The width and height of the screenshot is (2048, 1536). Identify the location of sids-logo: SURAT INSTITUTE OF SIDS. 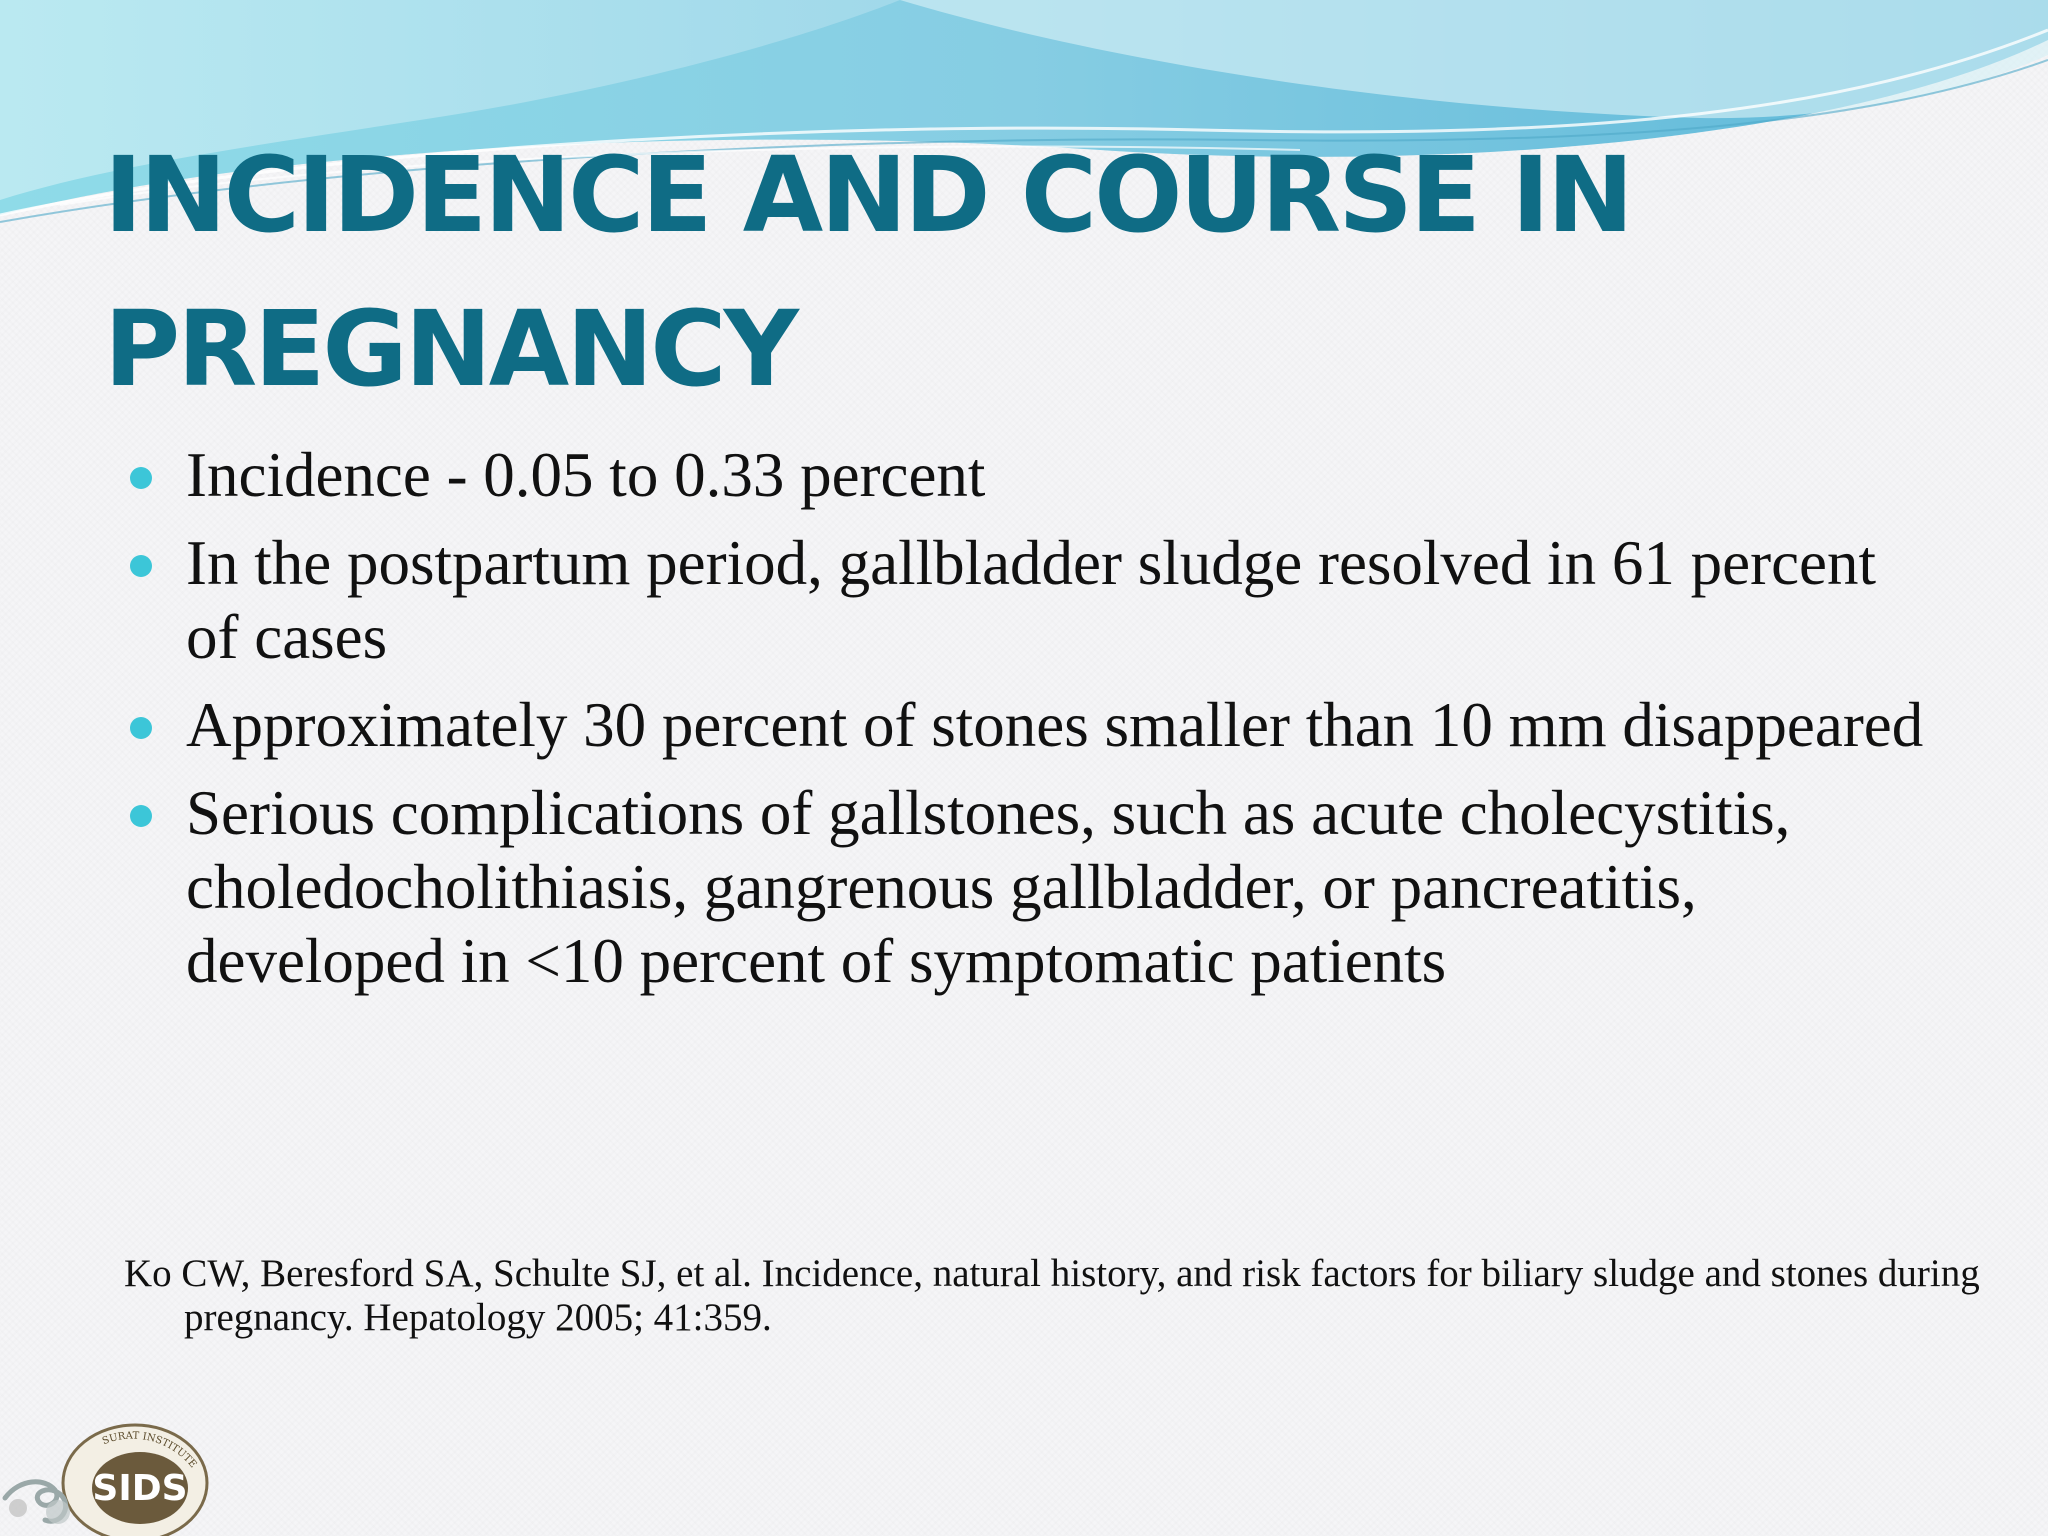
(104, 1472).